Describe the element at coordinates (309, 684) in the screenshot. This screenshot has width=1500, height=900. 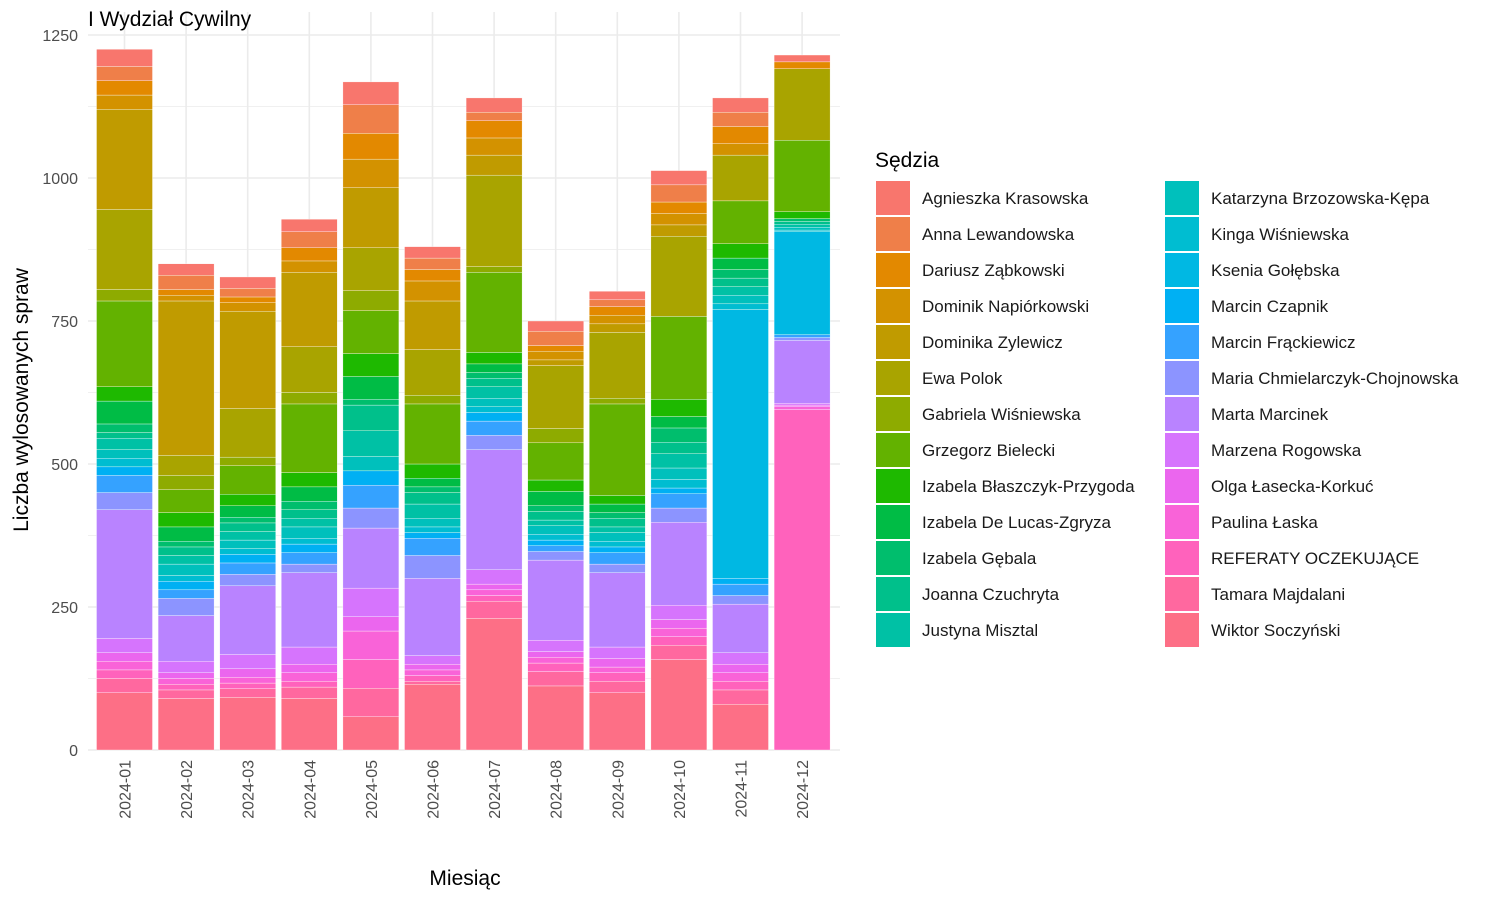
I see `bar-segment: REFERATY OCZEKUJĄCE (2024-04): 10` at that location.